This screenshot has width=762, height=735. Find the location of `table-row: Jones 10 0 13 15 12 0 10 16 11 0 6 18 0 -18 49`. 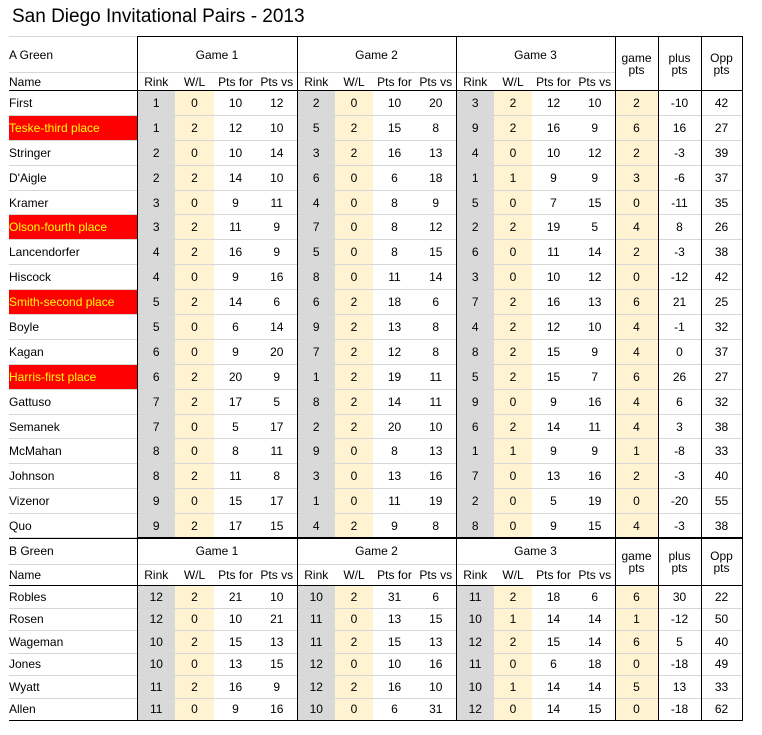

table-row: Jones 10 0 13 15 12 0 10 16 11 0 6 18 0 -18 49 is located at coordinates (376, 664).